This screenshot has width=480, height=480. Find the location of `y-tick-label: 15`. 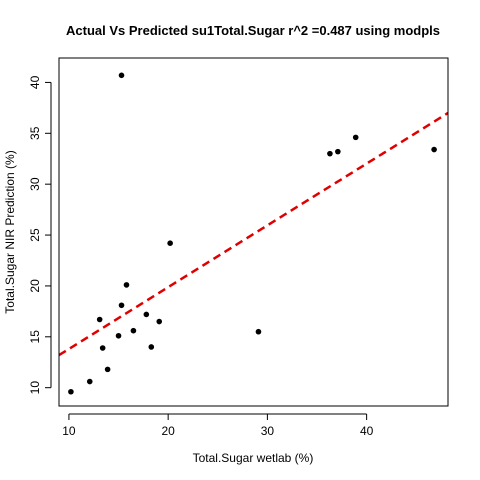

y-tick-label: 15 is located at coordinates (35, 337).